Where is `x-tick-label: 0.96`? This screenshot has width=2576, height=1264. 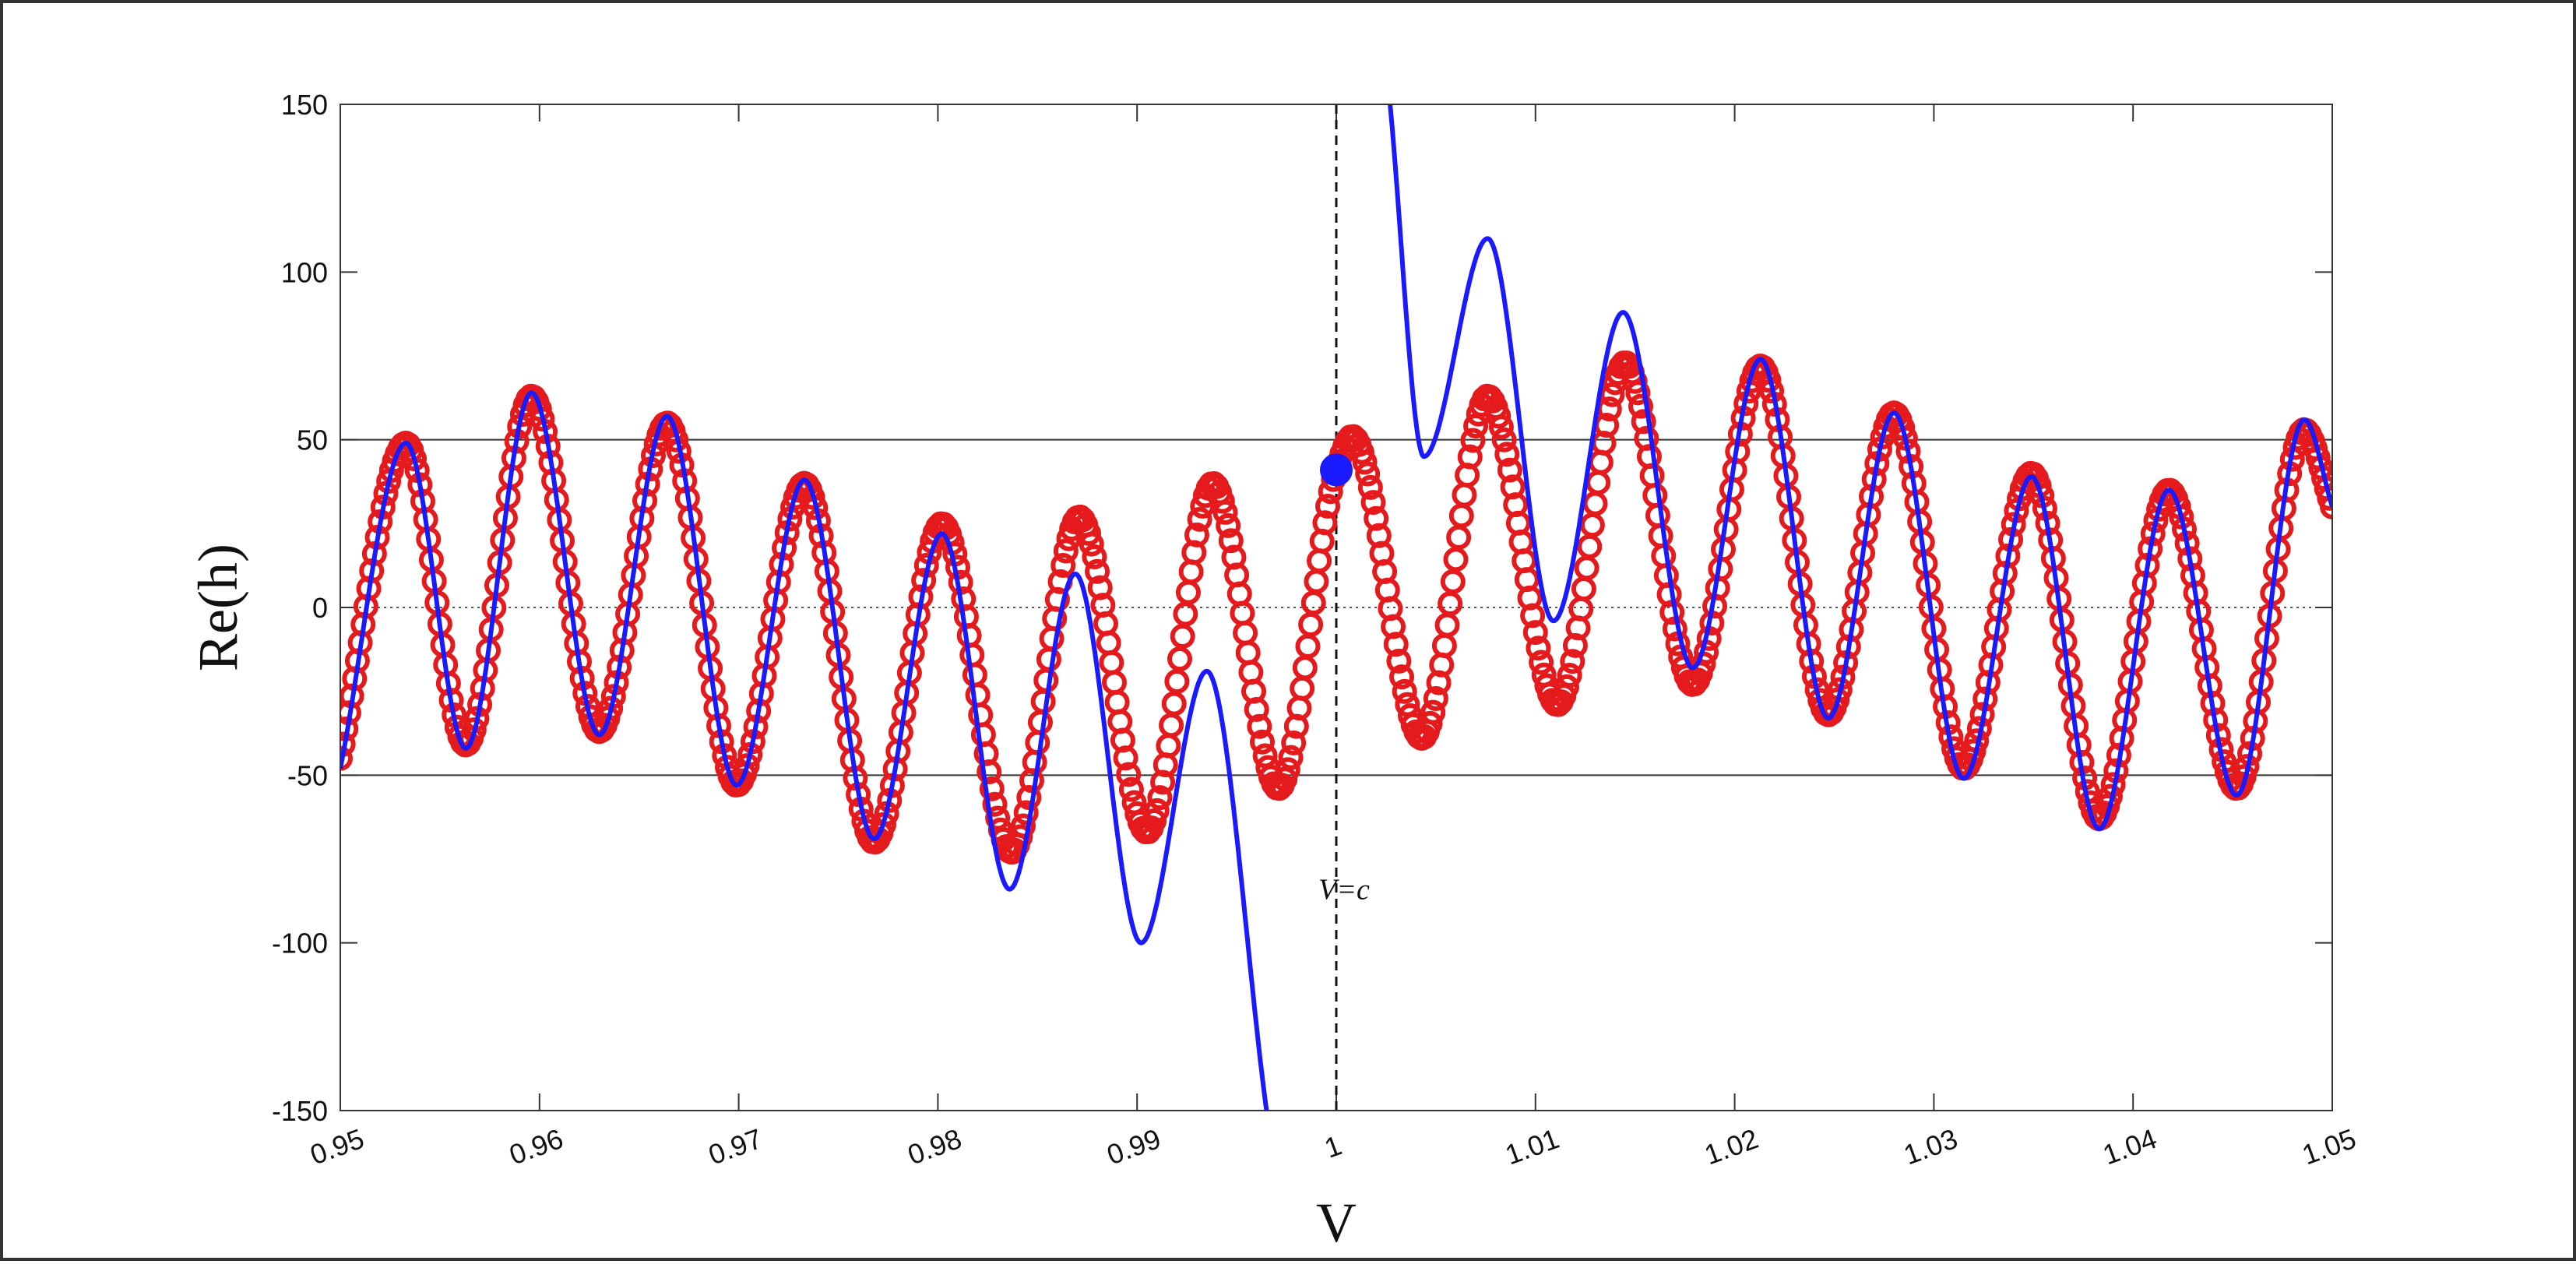
x-tick-label: 0.96 is located at coordinates (536, 1146).